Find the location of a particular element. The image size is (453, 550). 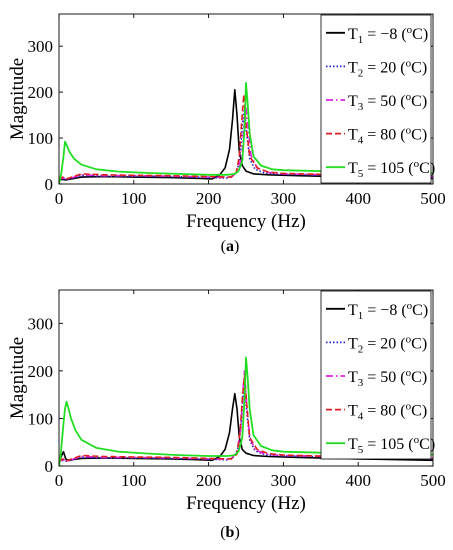

panel-caption: (a) is located at coordinates (230, 246).